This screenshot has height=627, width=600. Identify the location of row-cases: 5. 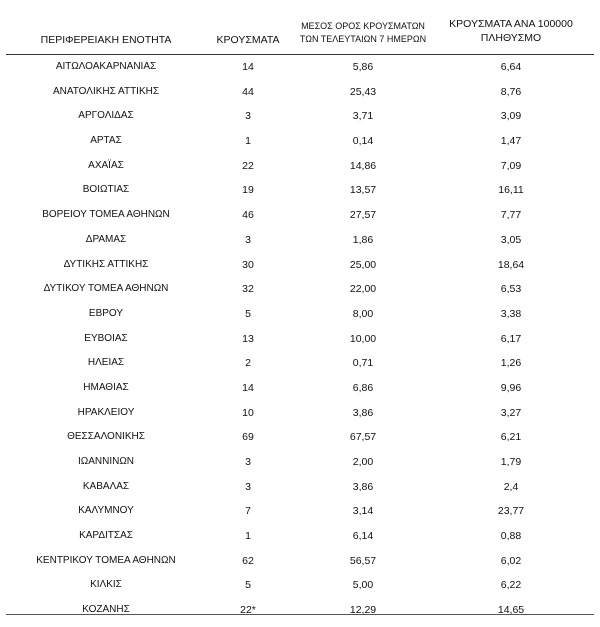
(248, 313).